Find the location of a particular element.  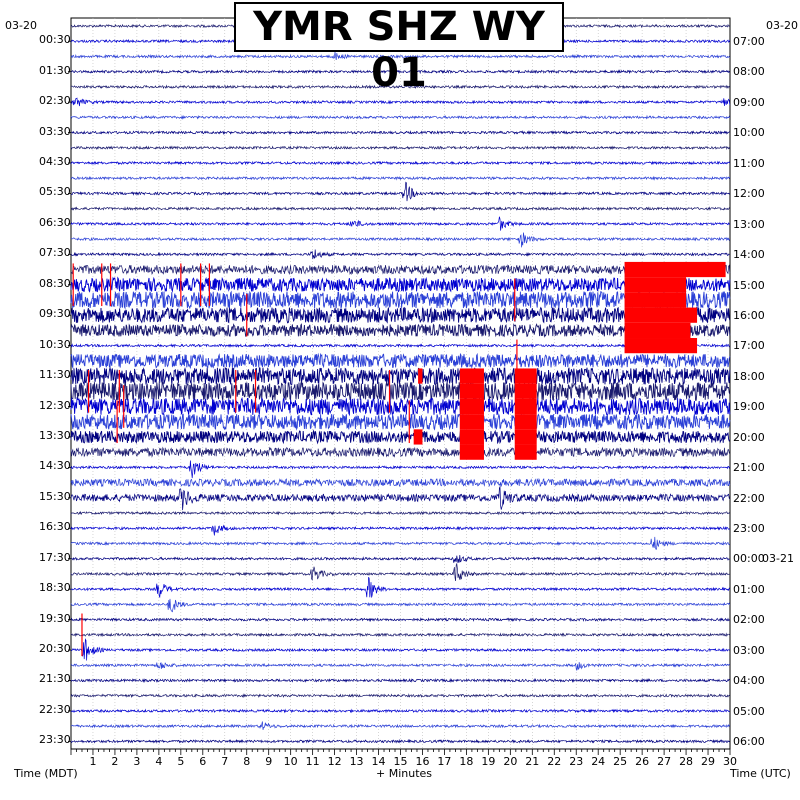

right-time-label: 11:00 is located at coordinates (749, 163).